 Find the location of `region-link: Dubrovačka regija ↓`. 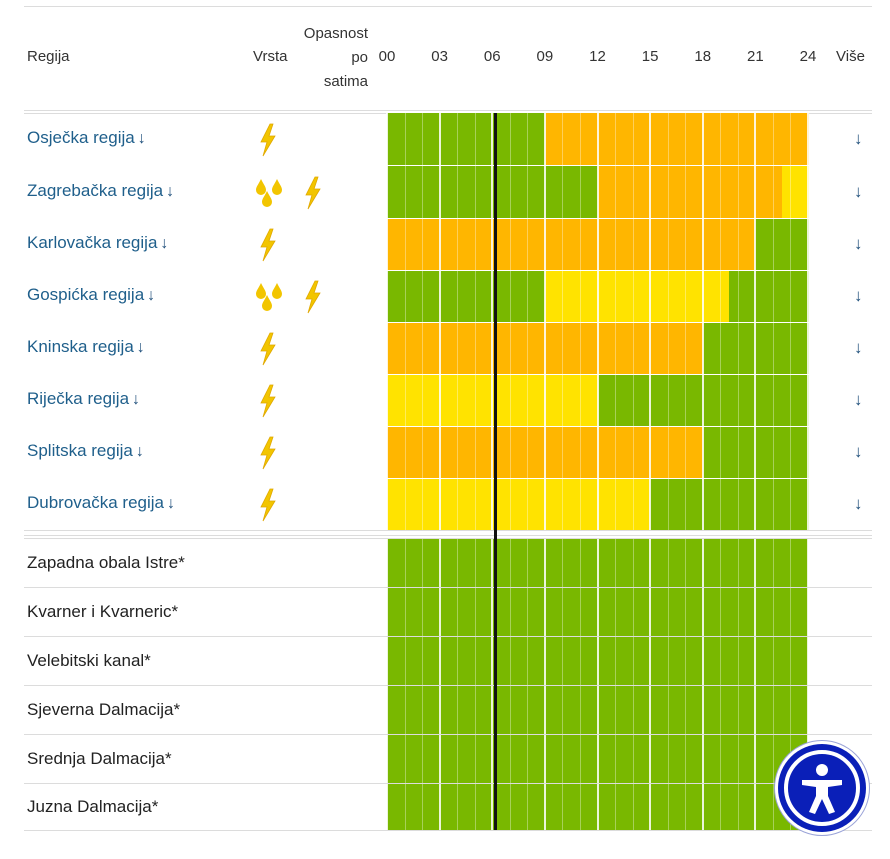

region-link: Dubrovačka regija ↓ is located at coordinates (101, 503).